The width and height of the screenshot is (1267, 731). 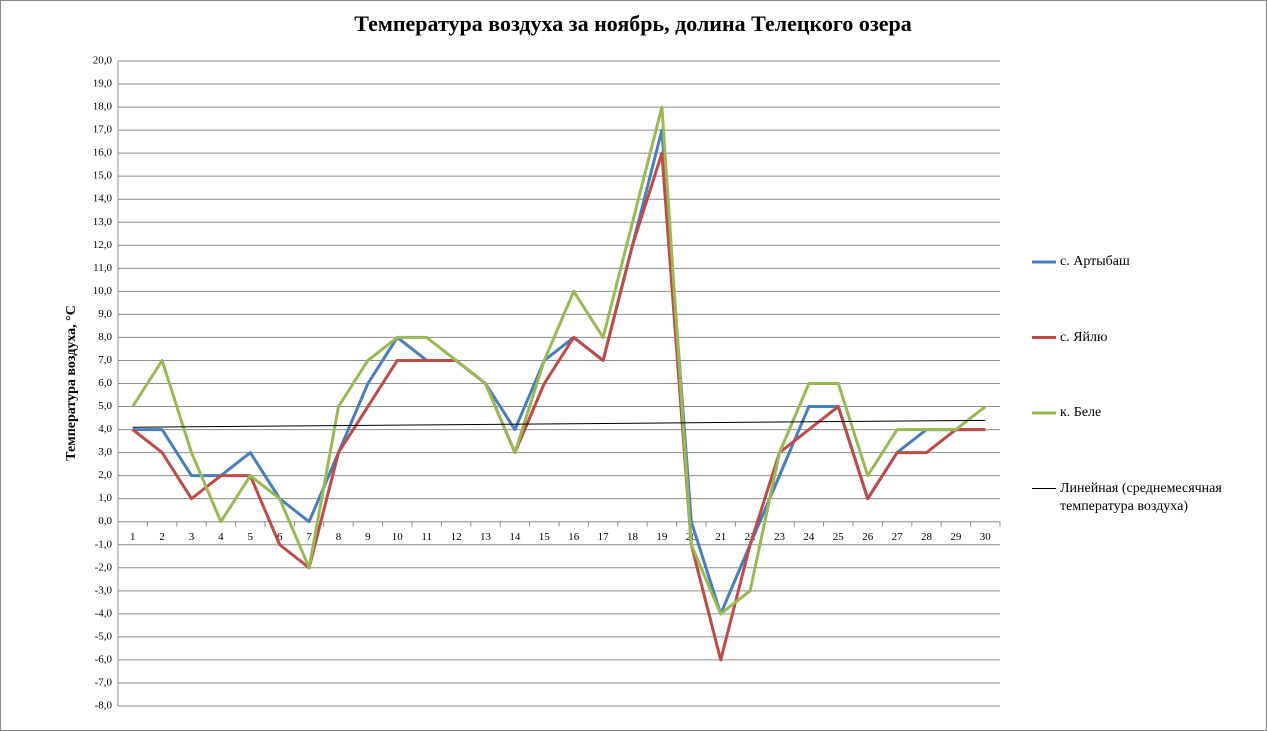 What do you see at coordinates (103, 291) in the screenshot?
I see `y-tick-label: 10,0` at bounding box center [103, 291].